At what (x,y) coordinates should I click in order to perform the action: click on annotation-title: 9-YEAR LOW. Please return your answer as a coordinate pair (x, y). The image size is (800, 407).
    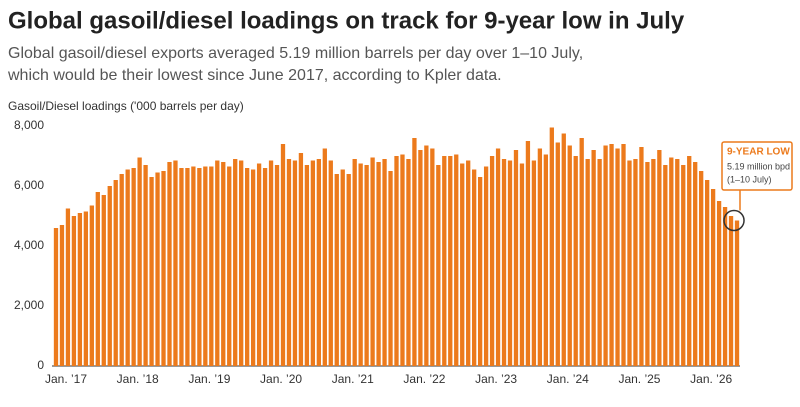
    Looking at the image, I should click on (758, 152).